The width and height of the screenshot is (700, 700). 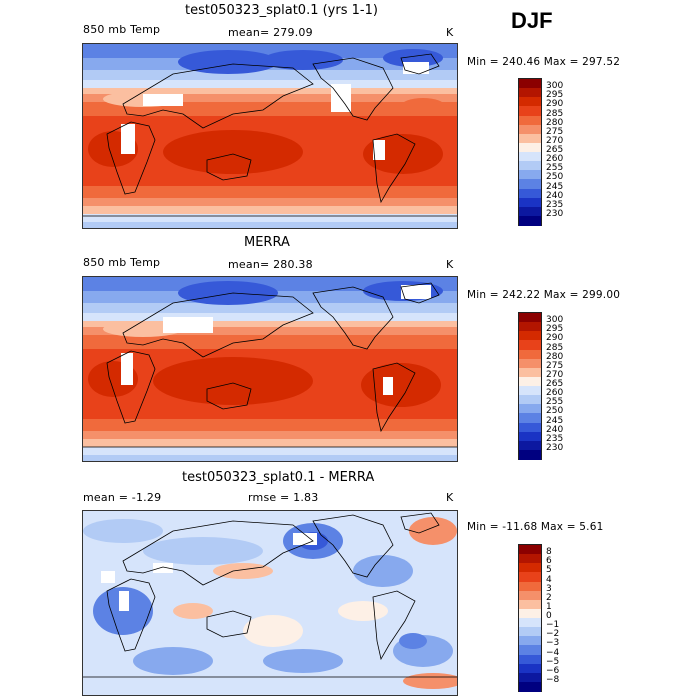 What do you see at coordinates (122, 497) in the screenshot?
I see `mean-label: mean = -1.29` at bounding box center [122, 497].